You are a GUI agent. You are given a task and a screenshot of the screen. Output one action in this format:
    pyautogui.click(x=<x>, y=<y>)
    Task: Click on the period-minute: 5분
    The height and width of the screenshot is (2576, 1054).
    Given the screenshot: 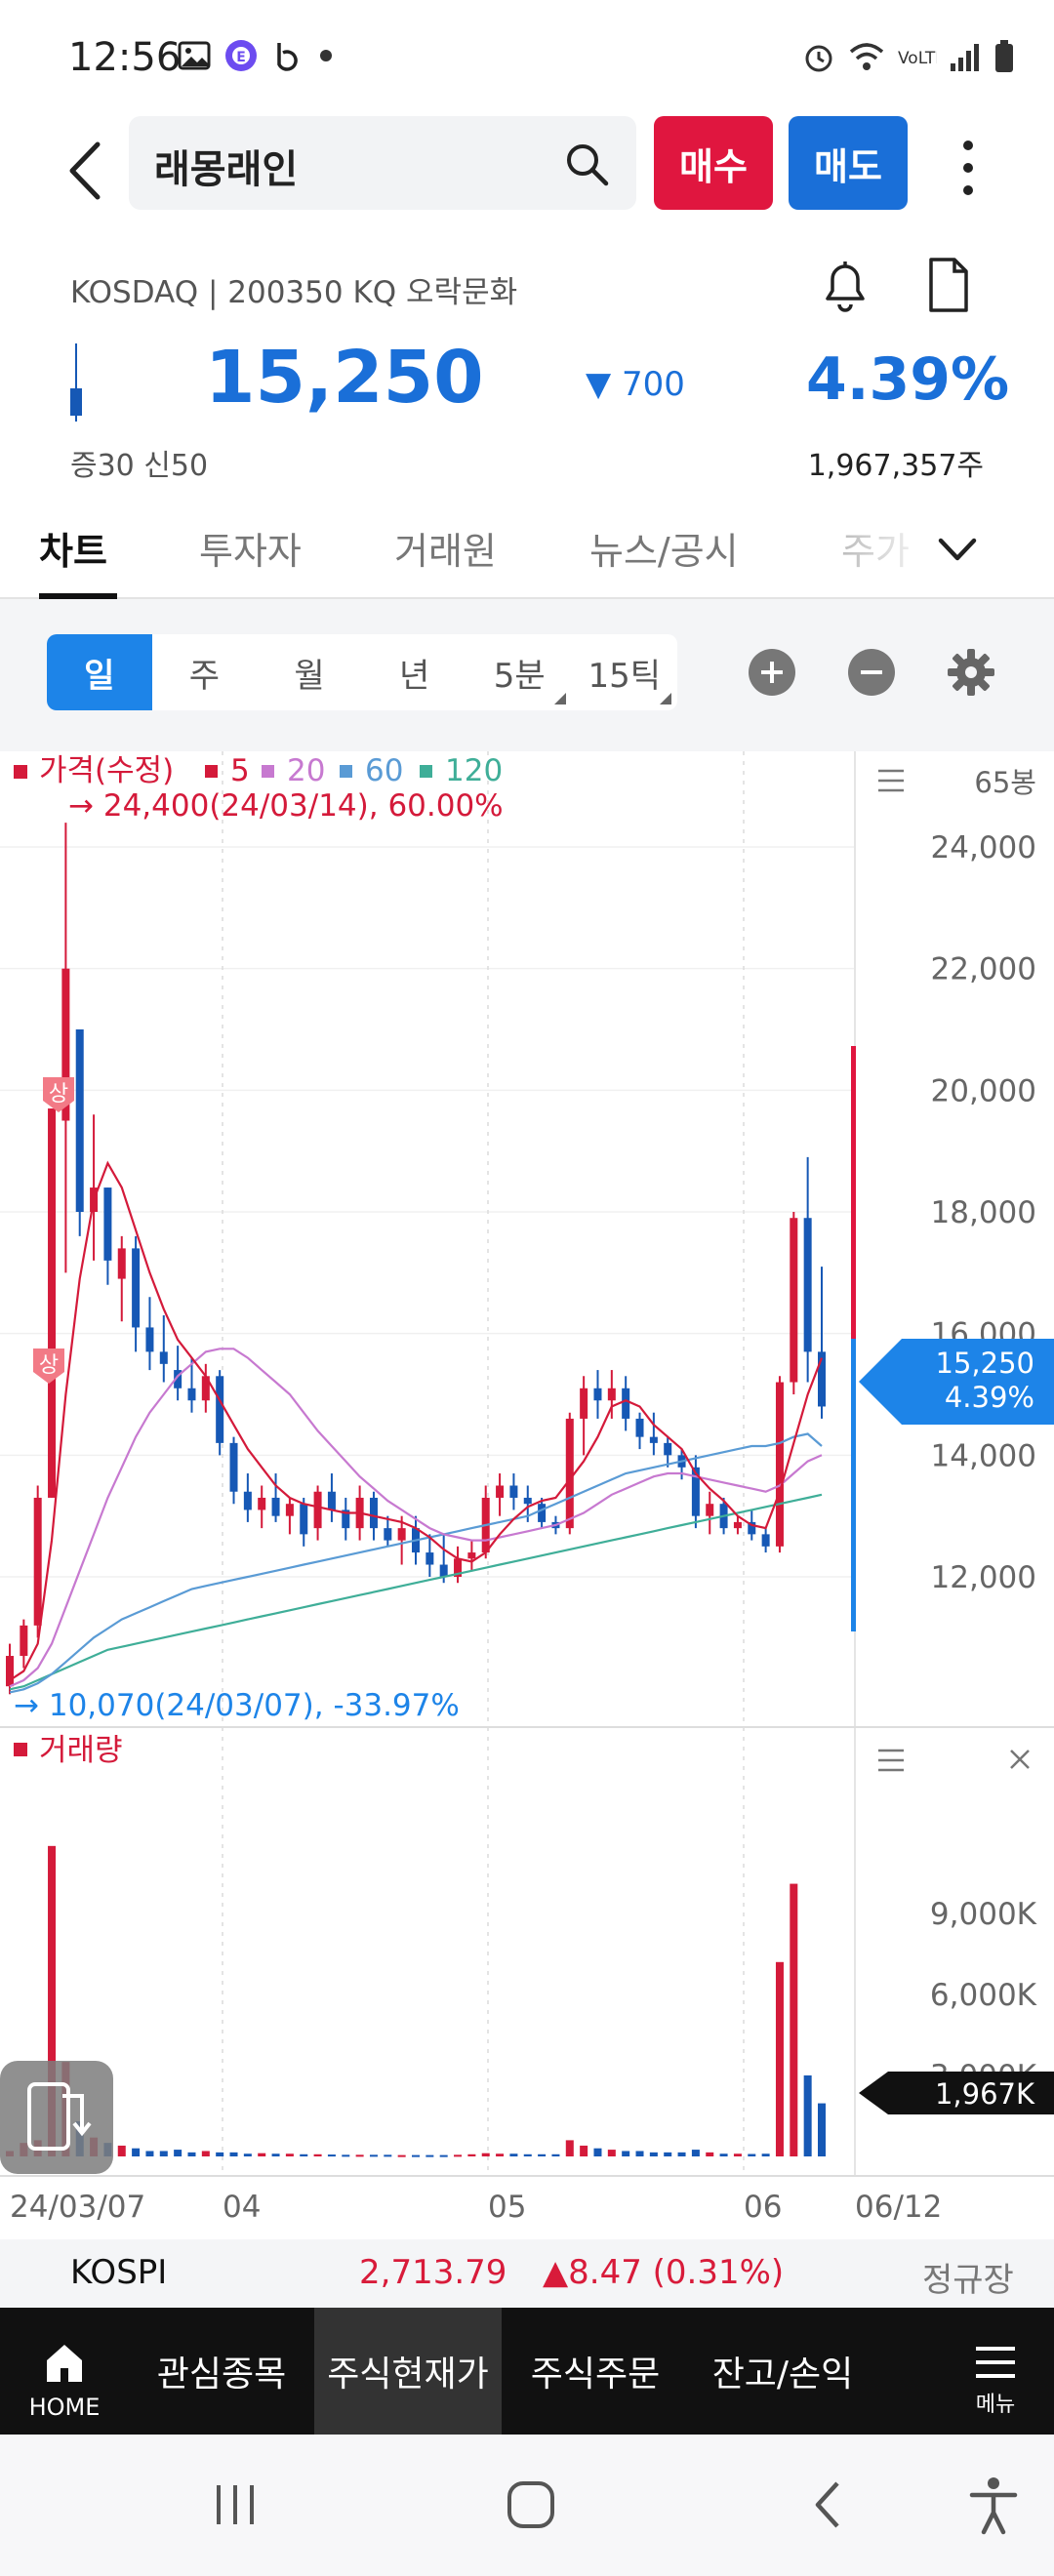 What is the action you would take?
    pyautogui.click(x=519, y=672)
    